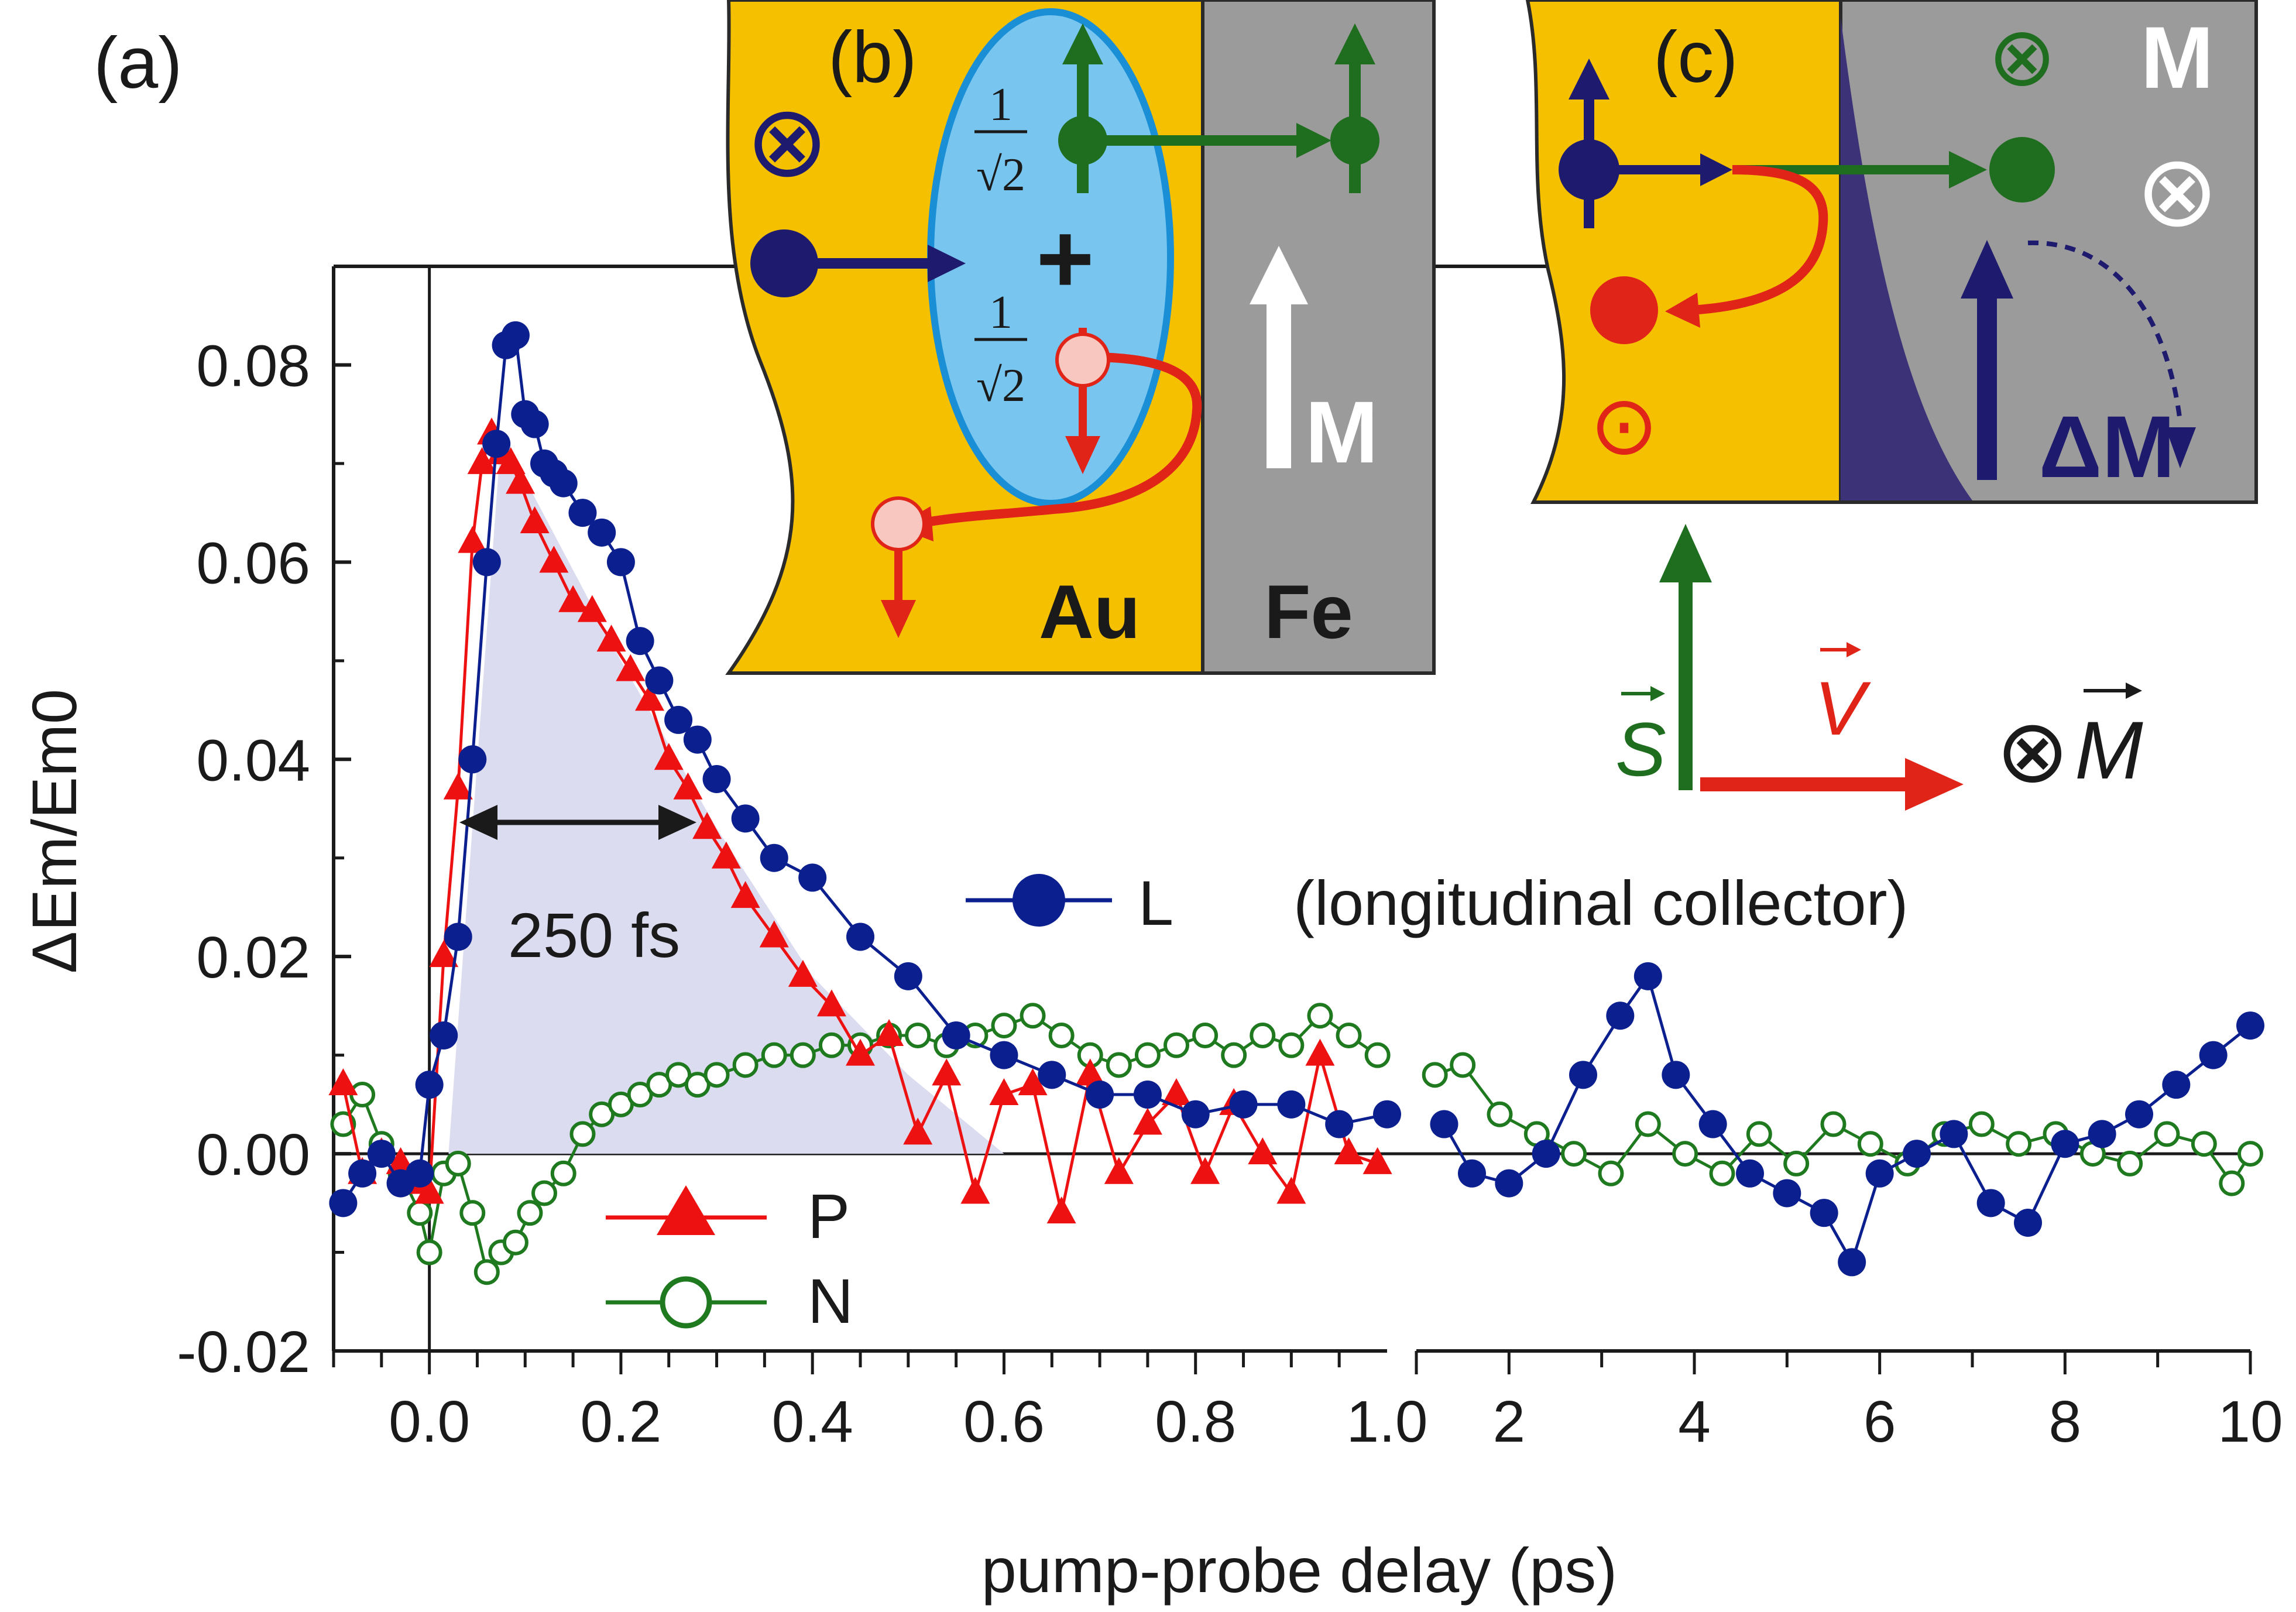 This screenshot has height=1612, width=2296. Describe the element at coordinates (1624, 310) in the screenshot. I see `c-red-electron` at that location.